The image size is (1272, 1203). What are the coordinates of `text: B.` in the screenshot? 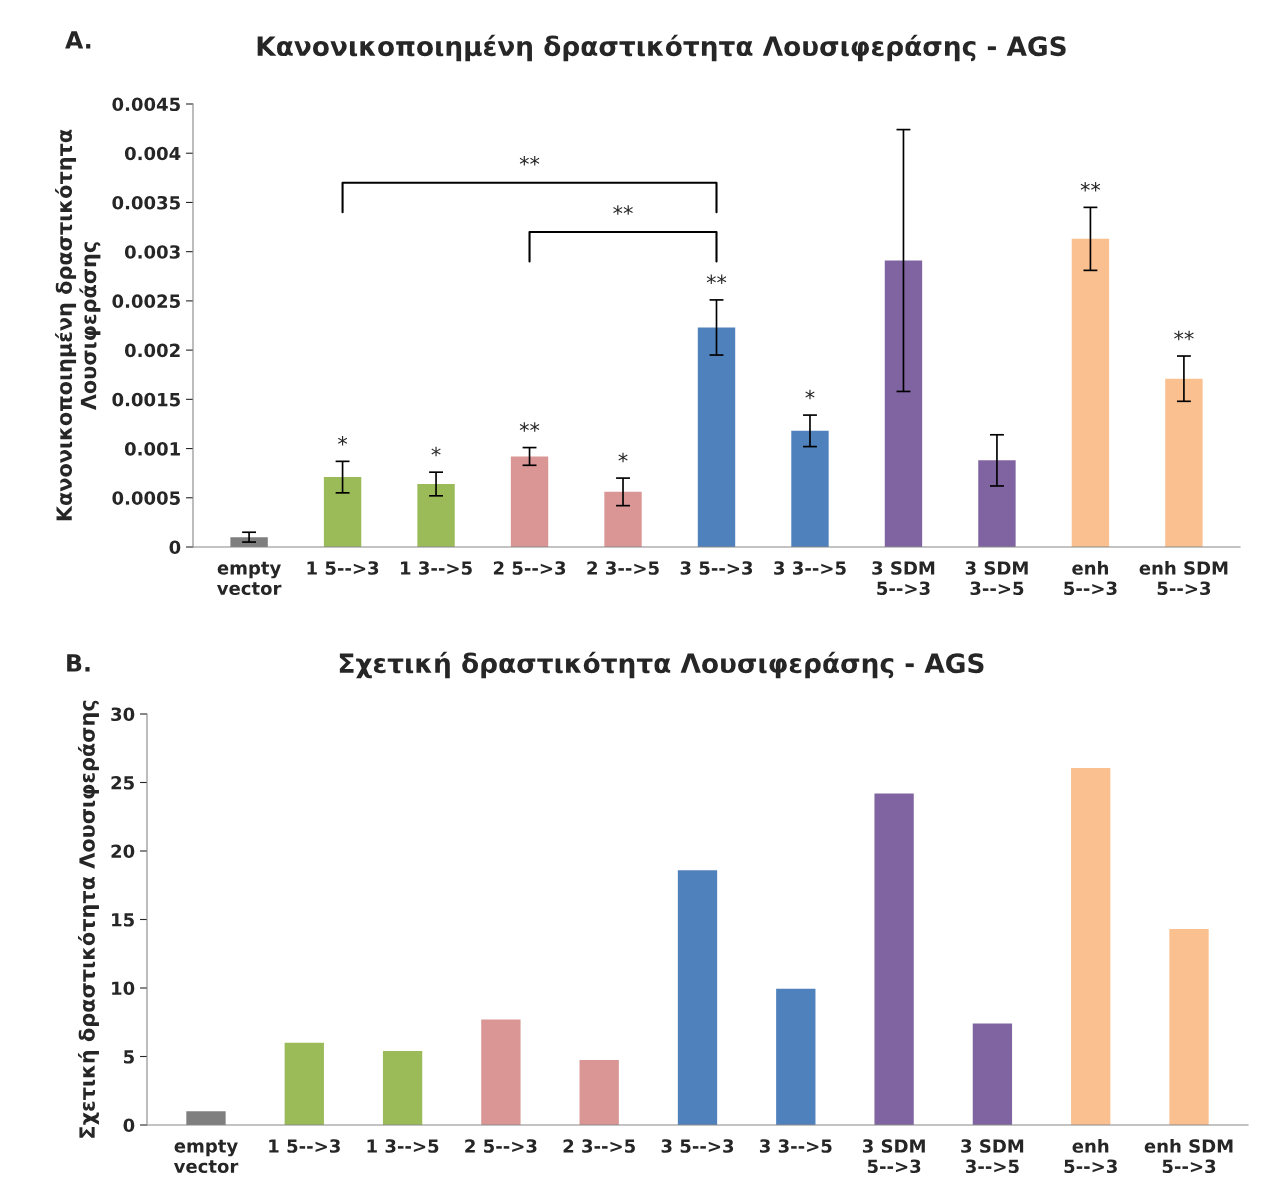 It's located at (78, 663).